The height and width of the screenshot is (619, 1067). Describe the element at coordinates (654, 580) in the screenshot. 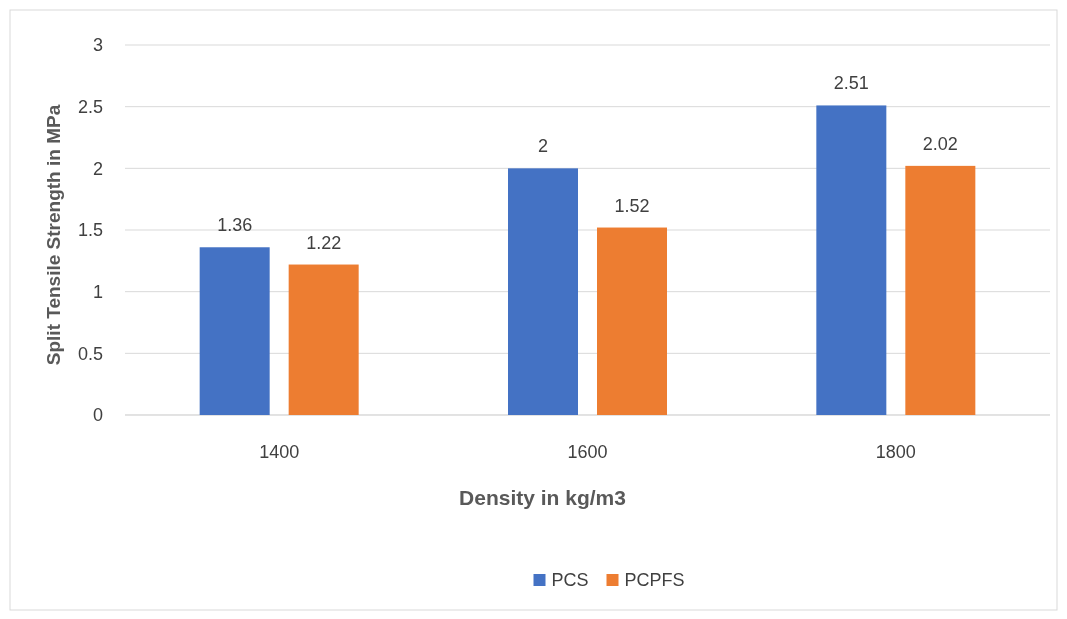

I see `legend-label: PCPFS` at that location.